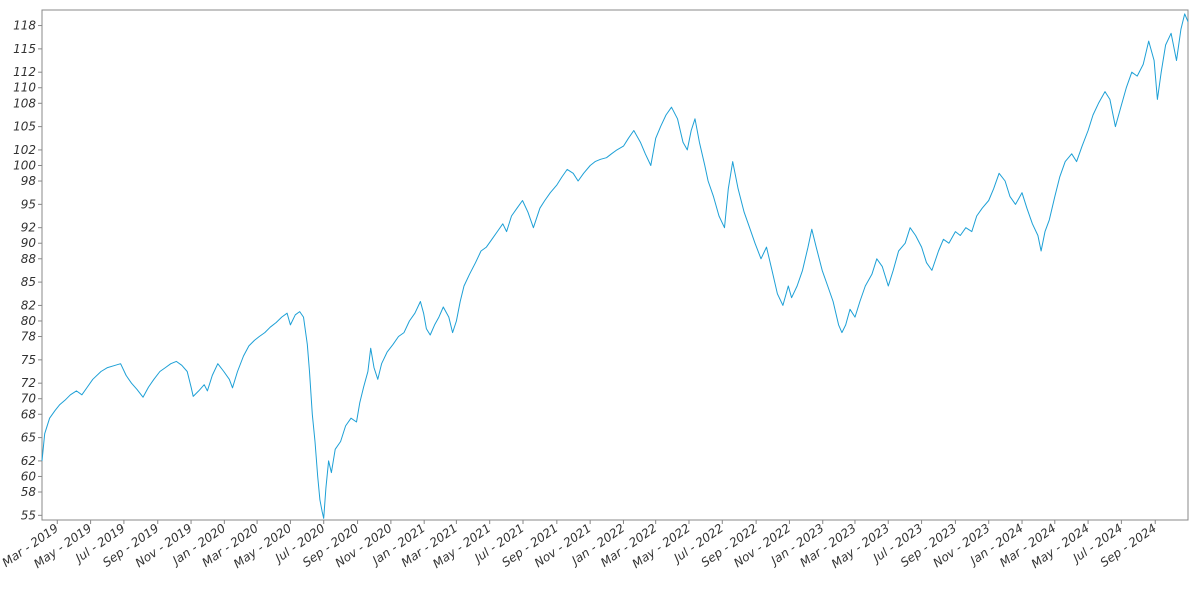 This screenshot has width=1200, height=604. Describe the element at coordinates (24, 165) in the screenshot. I see `y-tick-label: 100` at that location.